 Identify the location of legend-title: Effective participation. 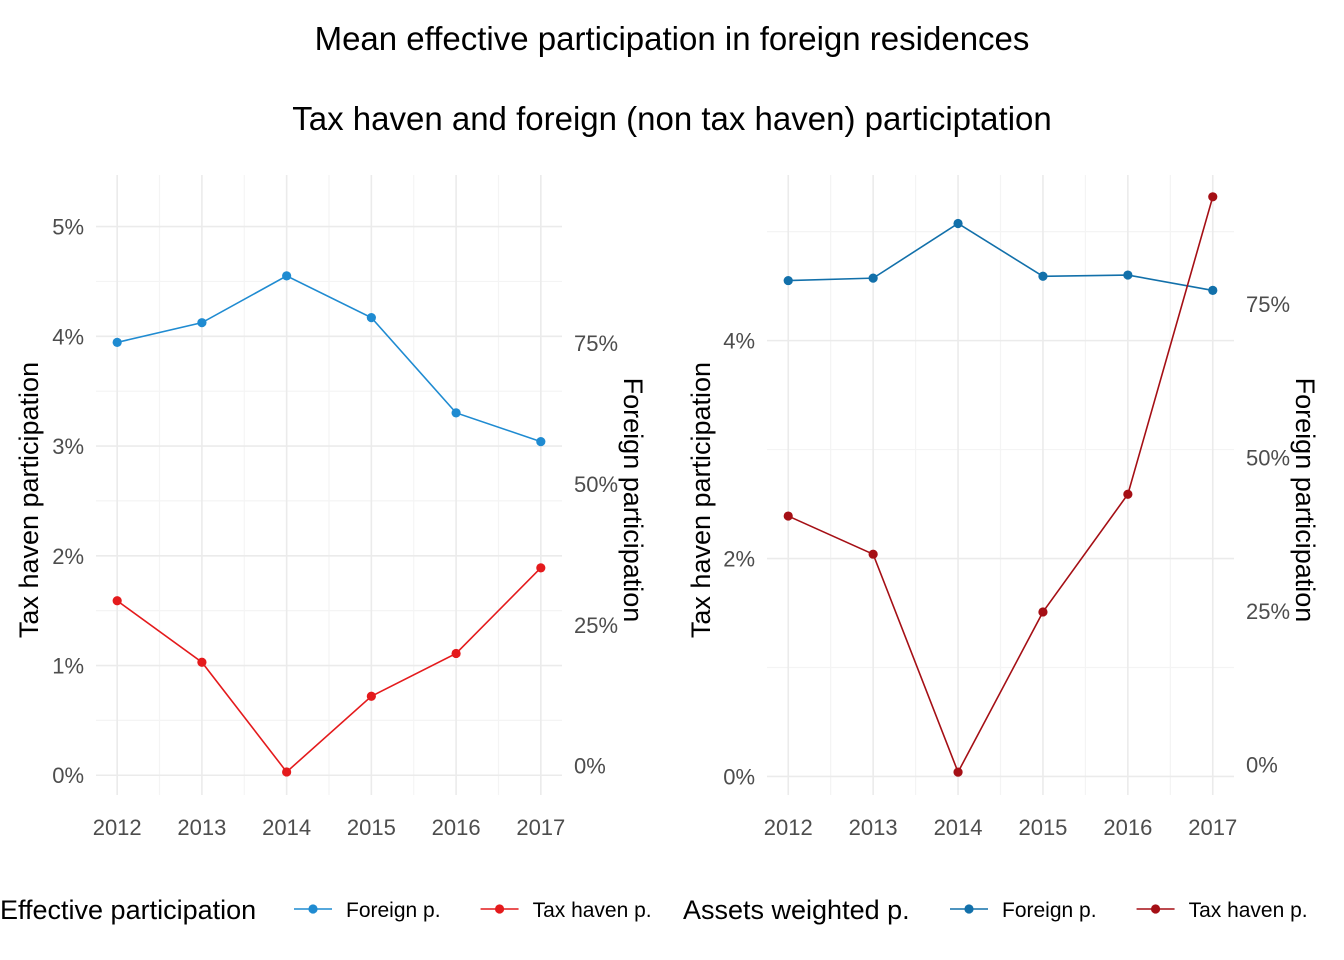
(128, 910).